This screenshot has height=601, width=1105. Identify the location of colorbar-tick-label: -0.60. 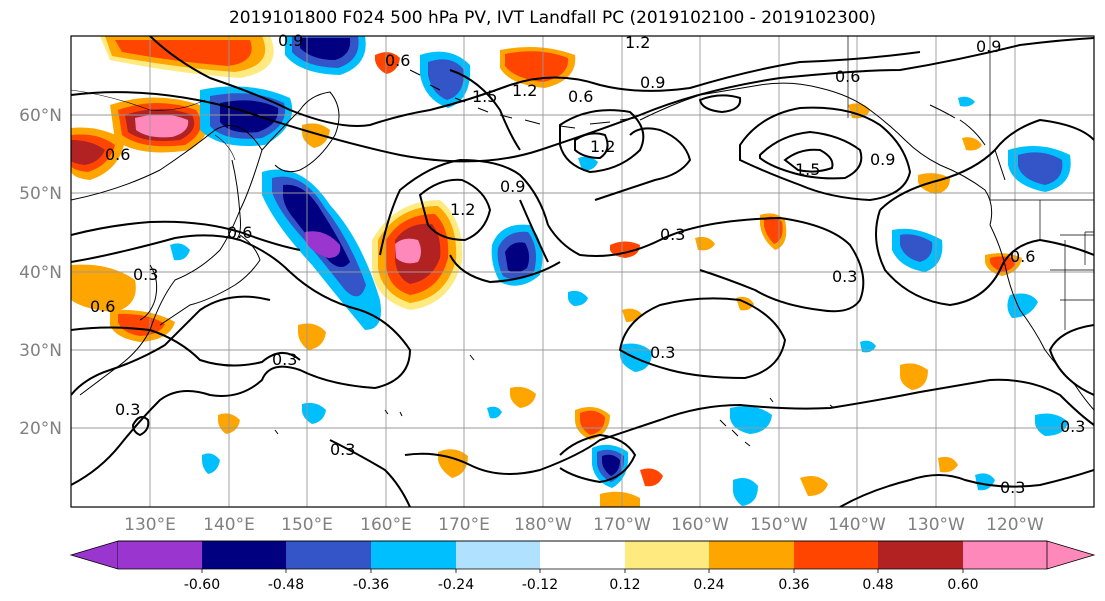
(202, 585).